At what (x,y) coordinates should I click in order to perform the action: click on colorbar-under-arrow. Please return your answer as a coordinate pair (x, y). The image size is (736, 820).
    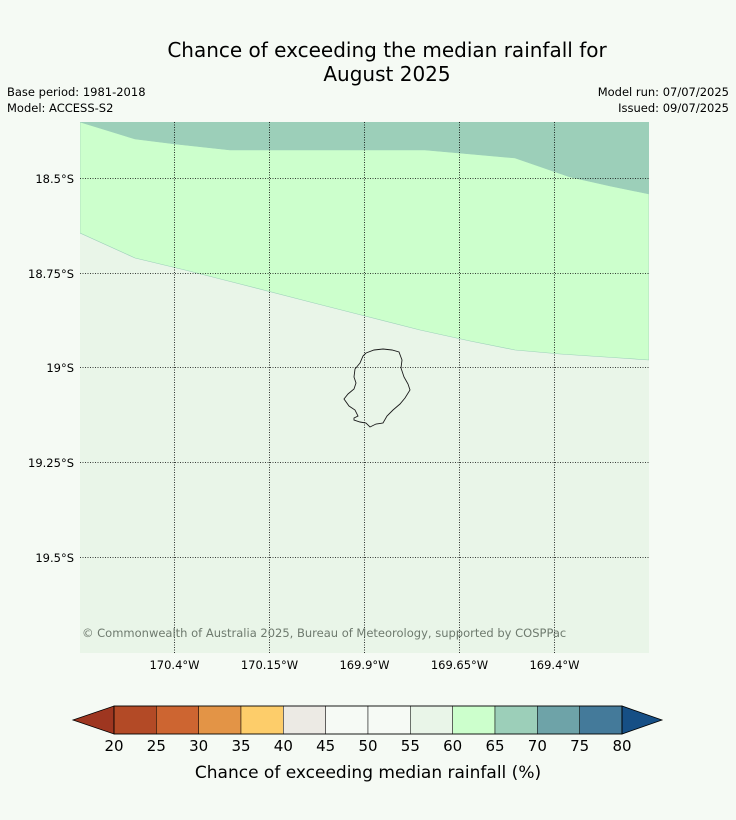
    Looking at the image, I should click on (93, 720).